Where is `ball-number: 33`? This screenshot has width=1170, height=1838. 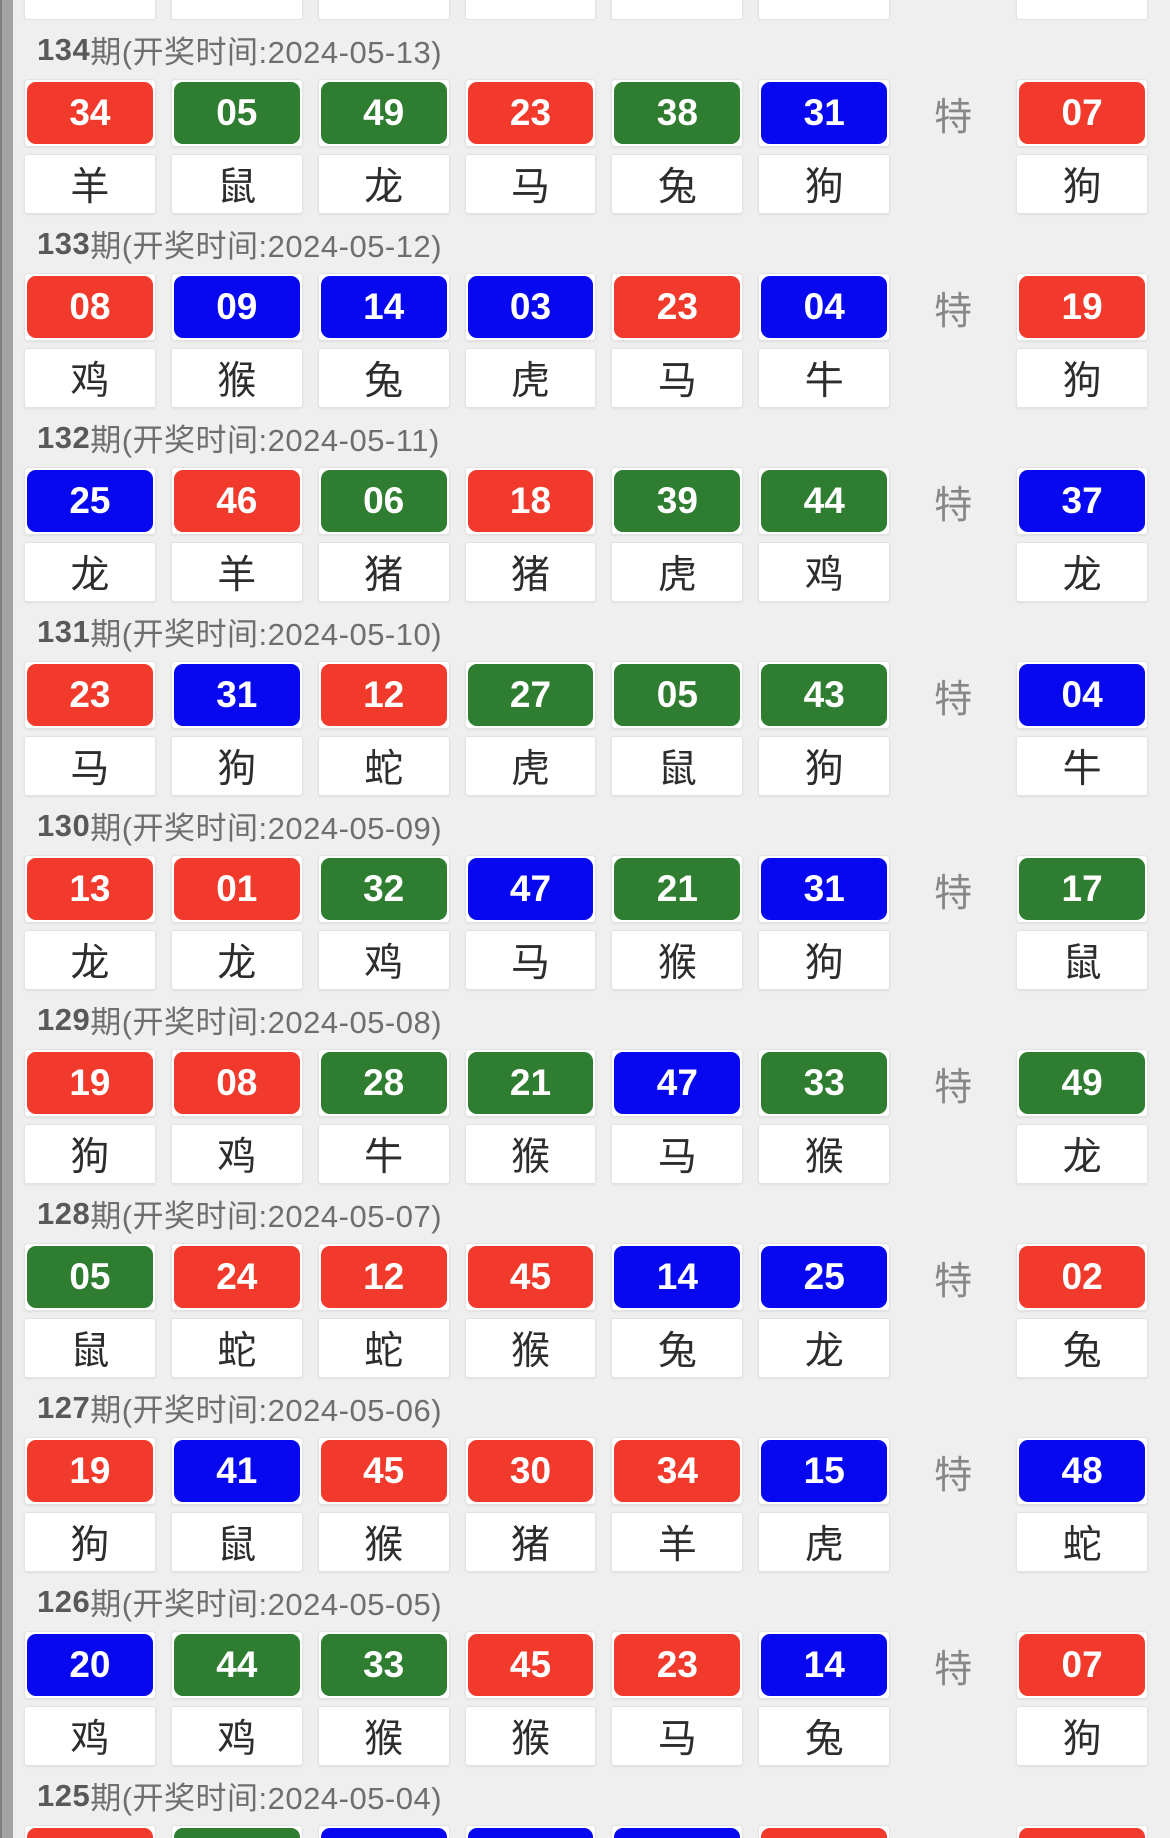
ball-number: 33 is located at coordinates (824, 1083).